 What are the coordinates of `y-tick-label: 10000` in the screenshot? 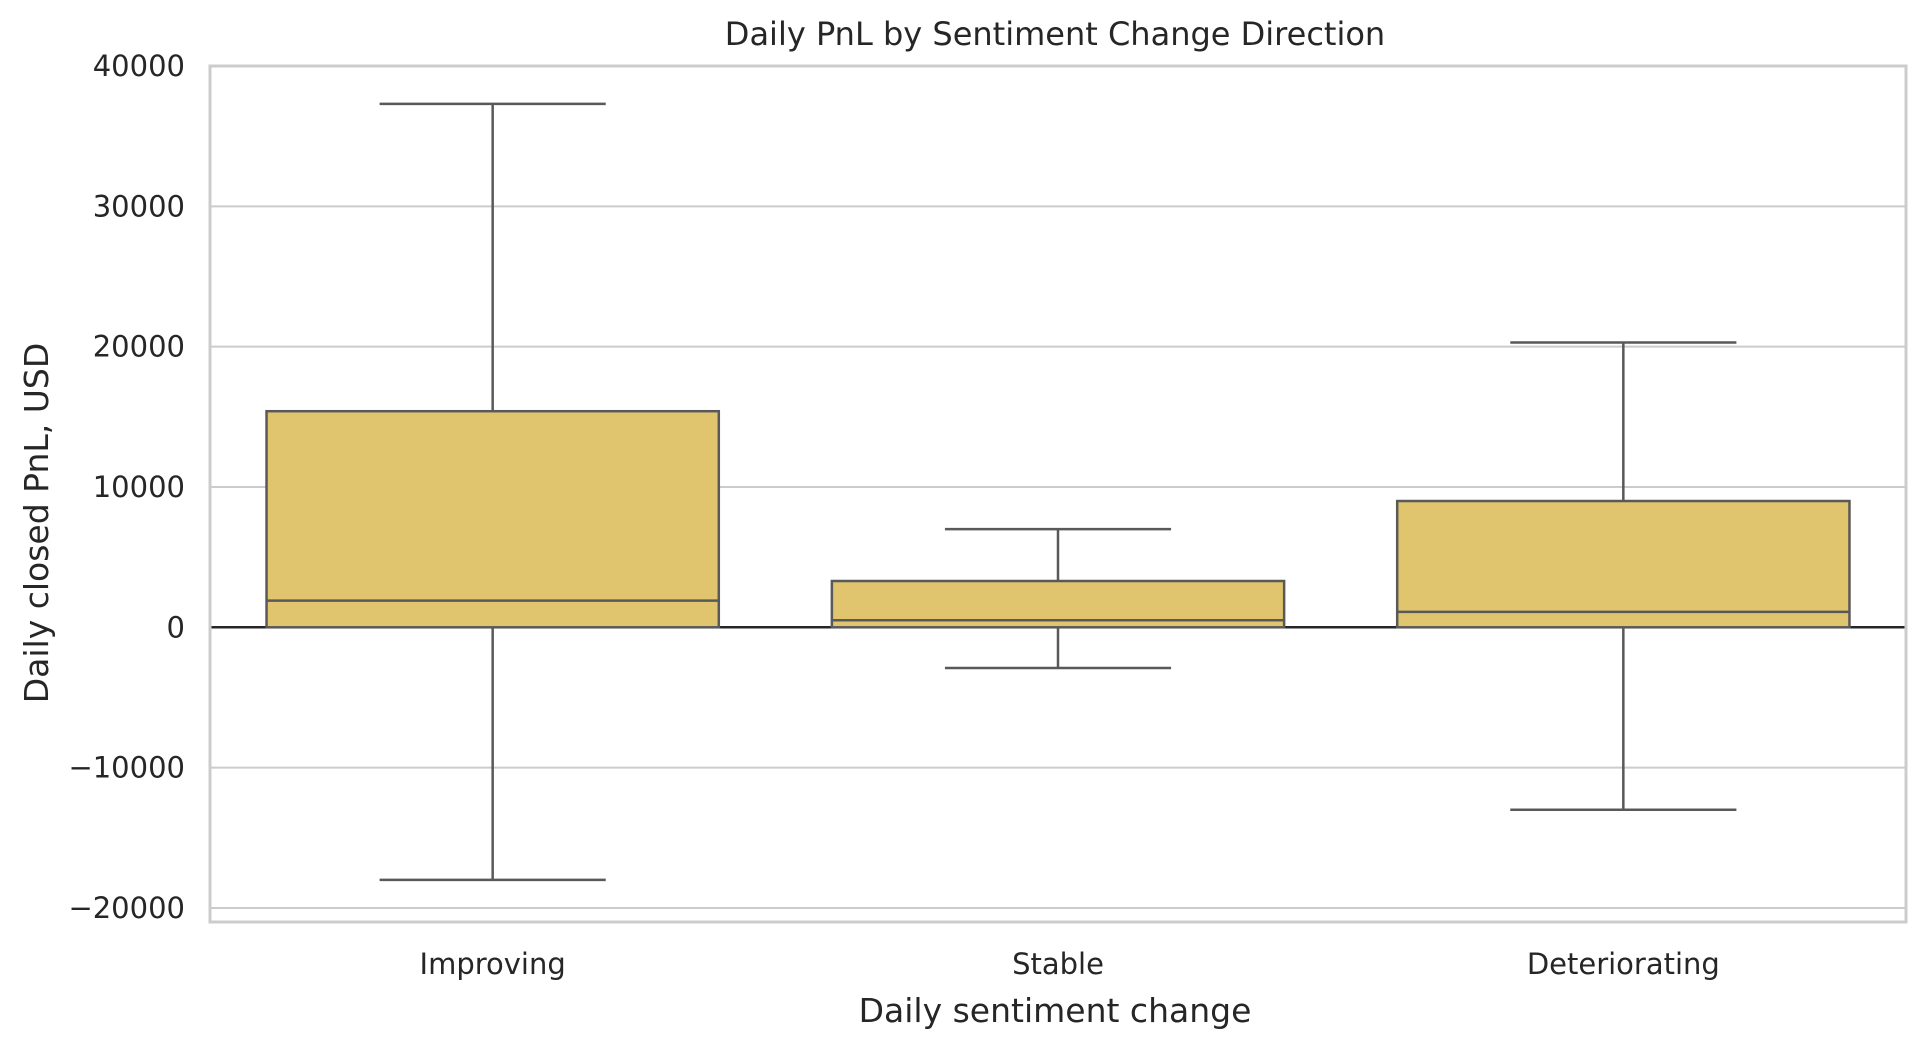 It's located at (139, 487).